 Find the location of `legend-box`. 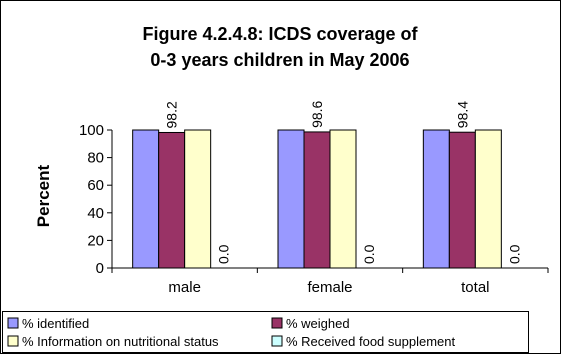

legend-box is located at coordinates (265, 332).